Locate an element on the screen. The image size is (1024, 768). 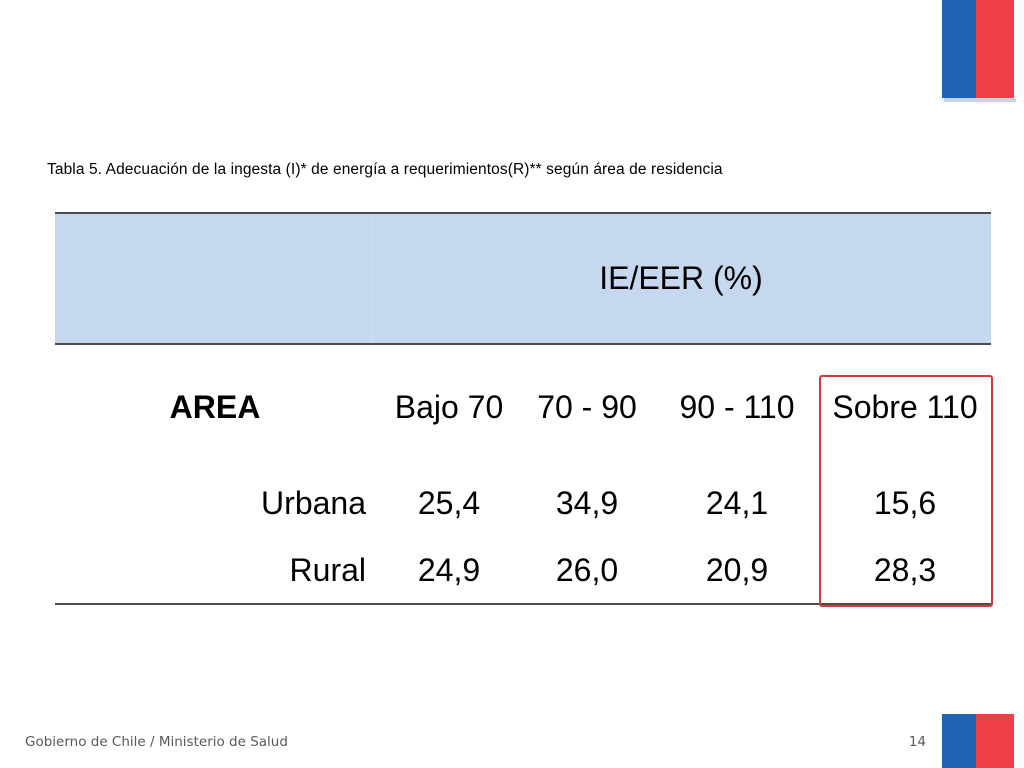
chile-flag-logo-top is located at coordinates (979, 51).